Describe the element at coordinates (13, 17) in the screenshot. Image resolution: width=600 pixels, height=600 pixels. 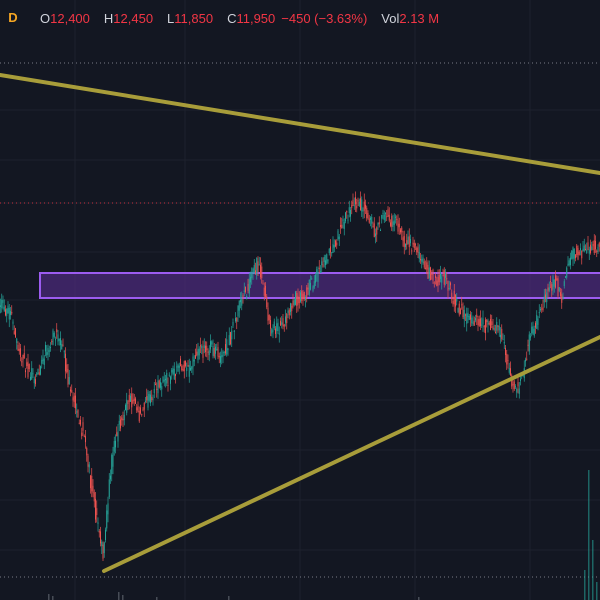
I see `interval-badge: D` at that location.